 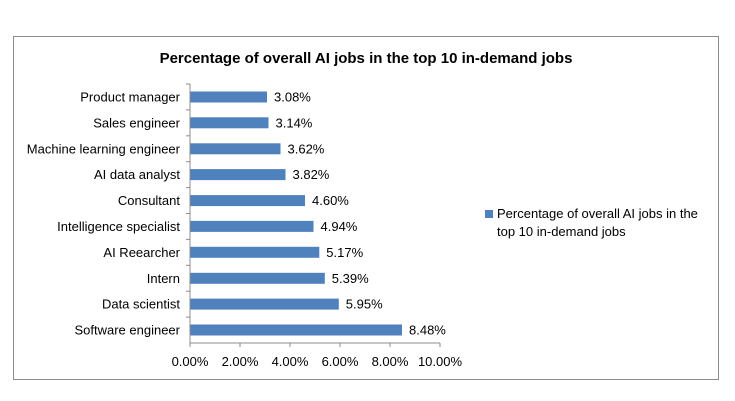 I want to click on value-label: 3.62%, so click(x=306, y=148).